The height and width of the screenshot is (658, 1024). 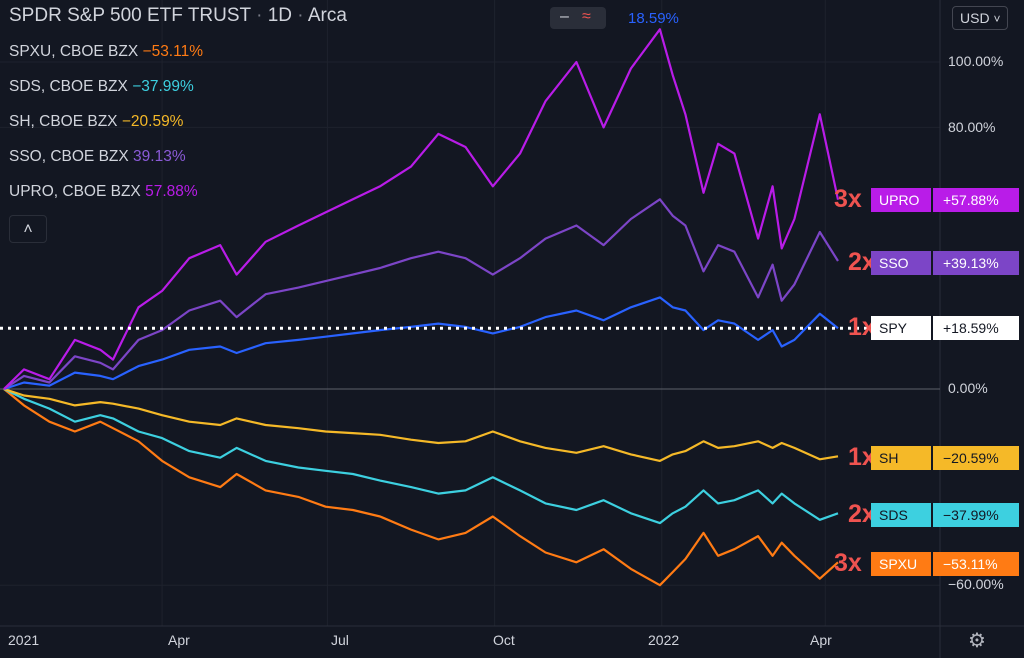 What do you see at coordinates (327, 15) in the screenshot?
I see `exchange-label: Arca` at bounding box center [327, 15].